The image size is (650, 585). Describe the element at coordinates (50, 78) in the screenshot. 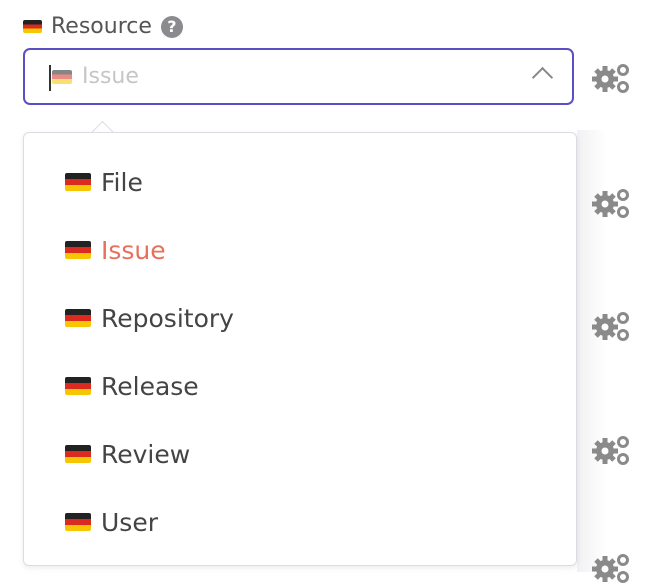

I see `text-cursor` at that location.